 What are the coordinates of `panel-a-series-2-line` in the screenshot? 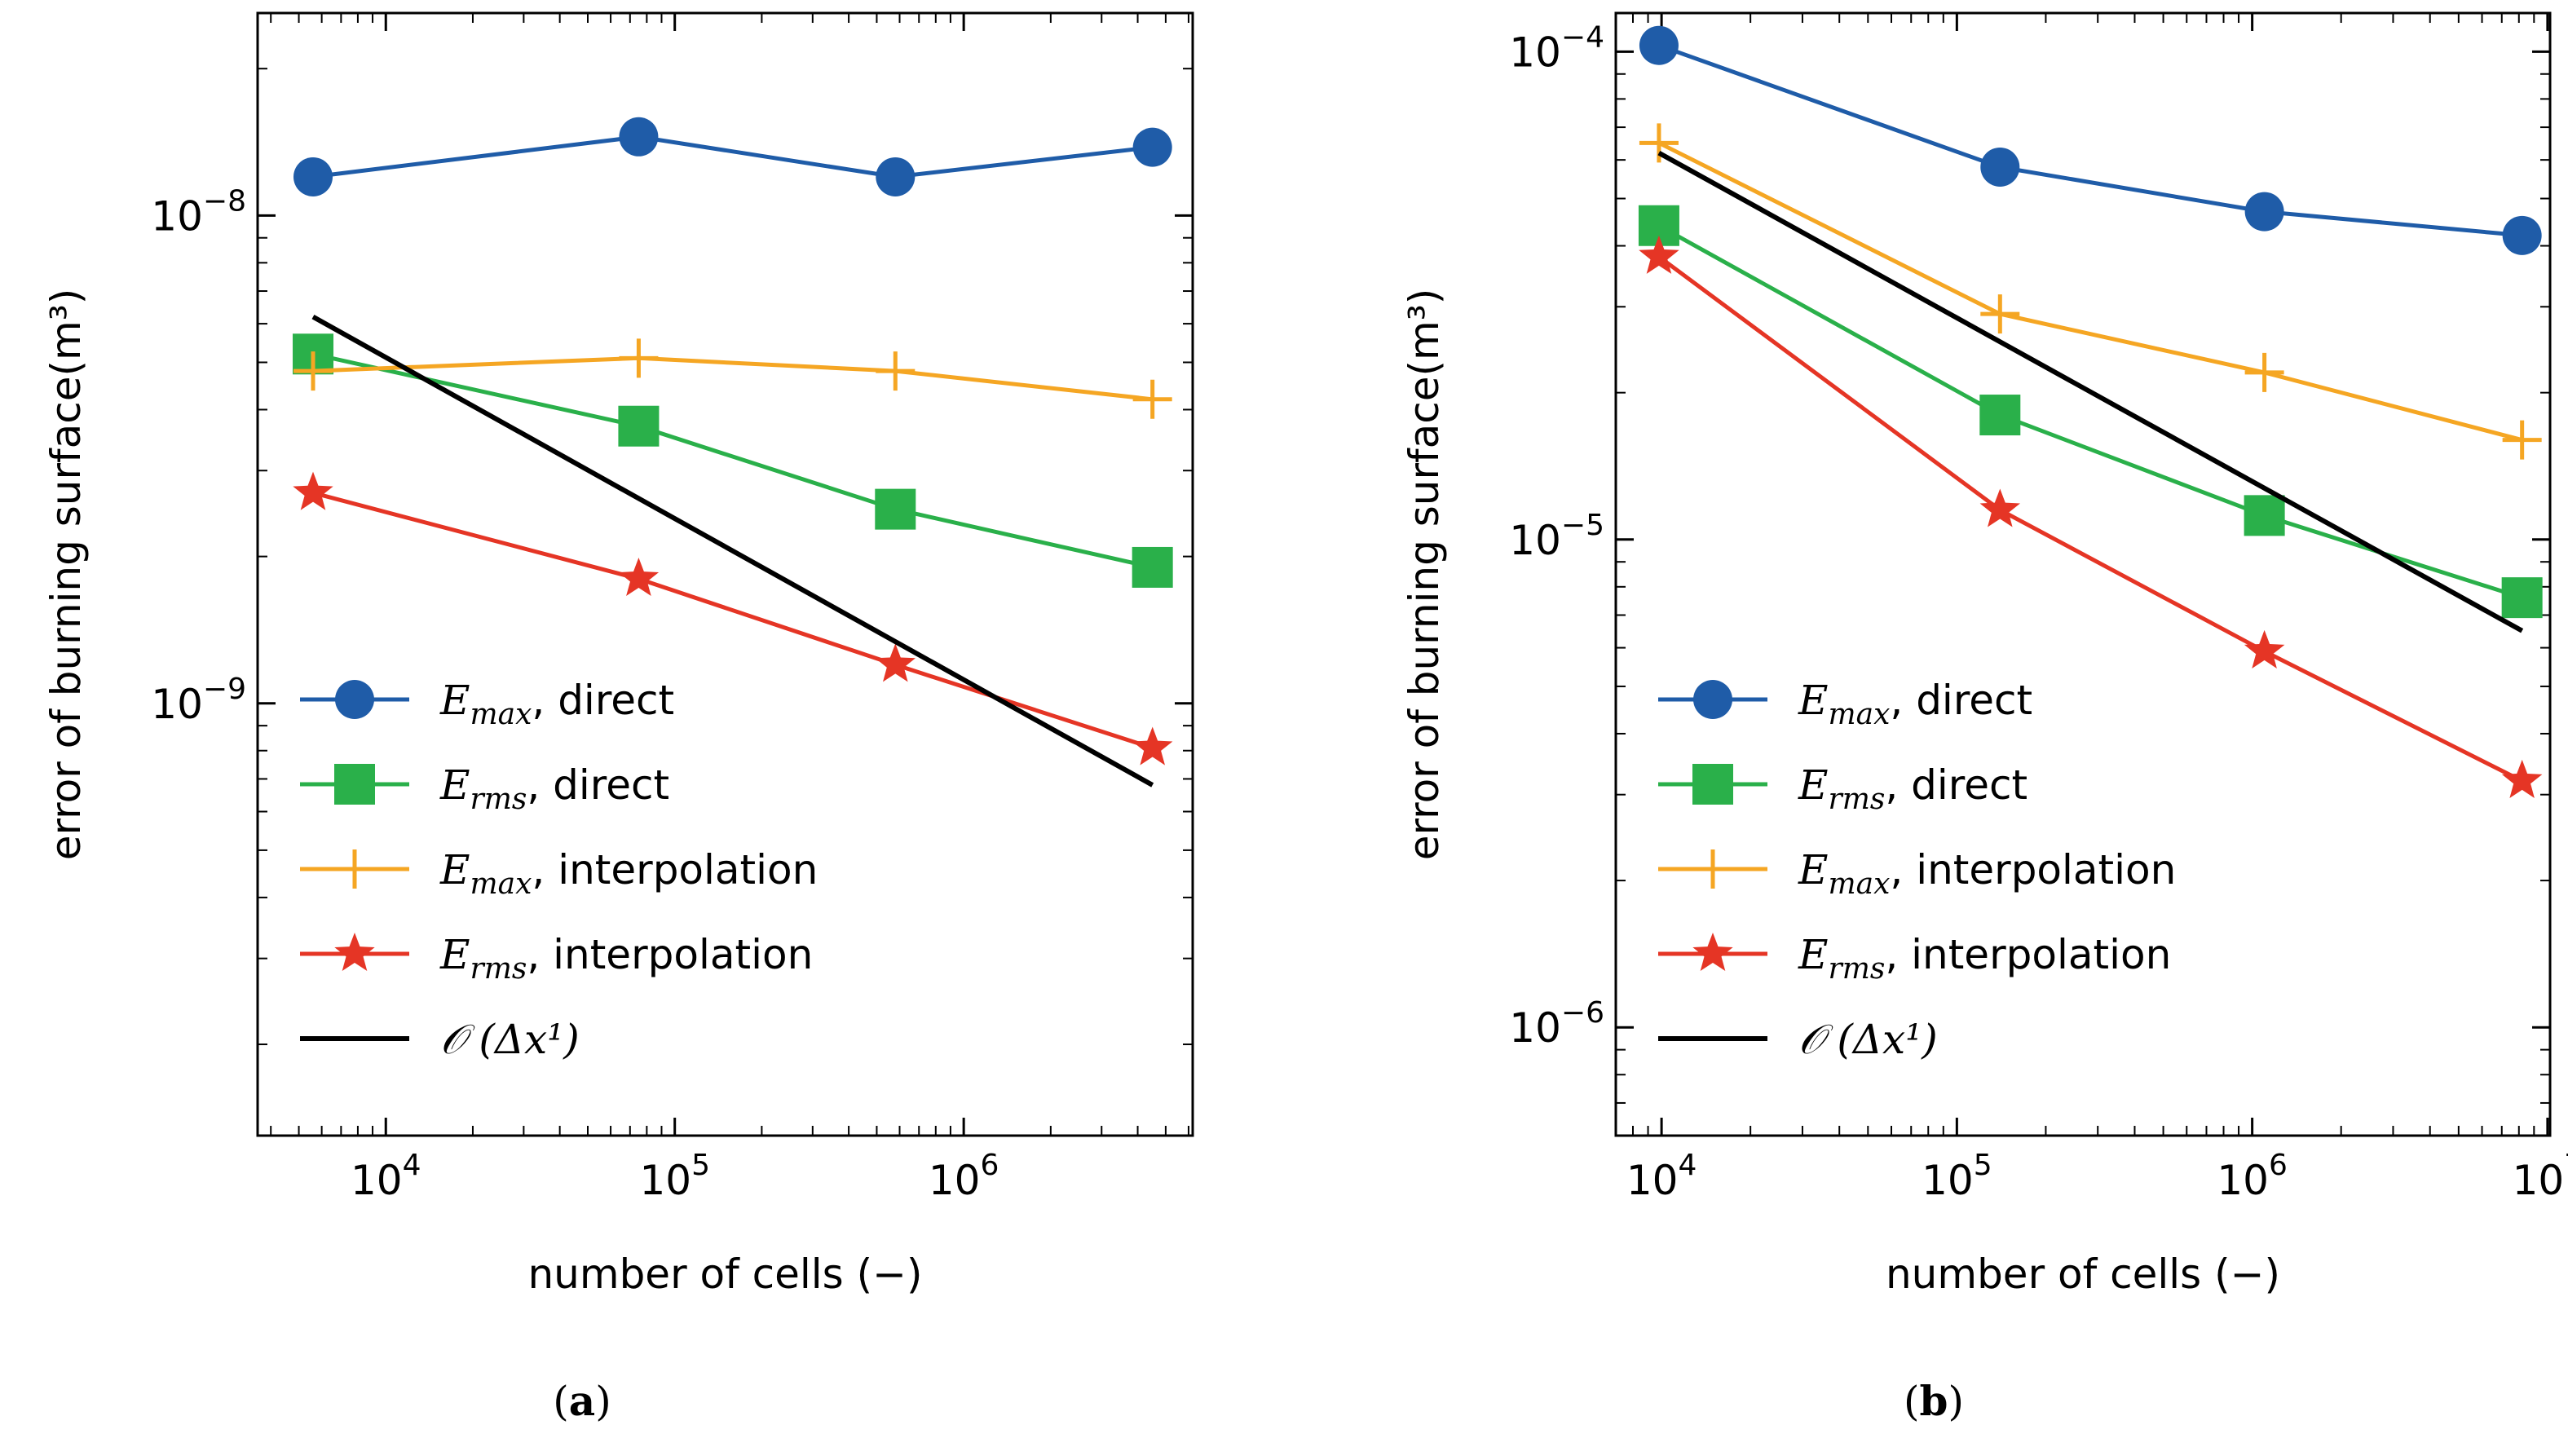 It's located at (732, 379).